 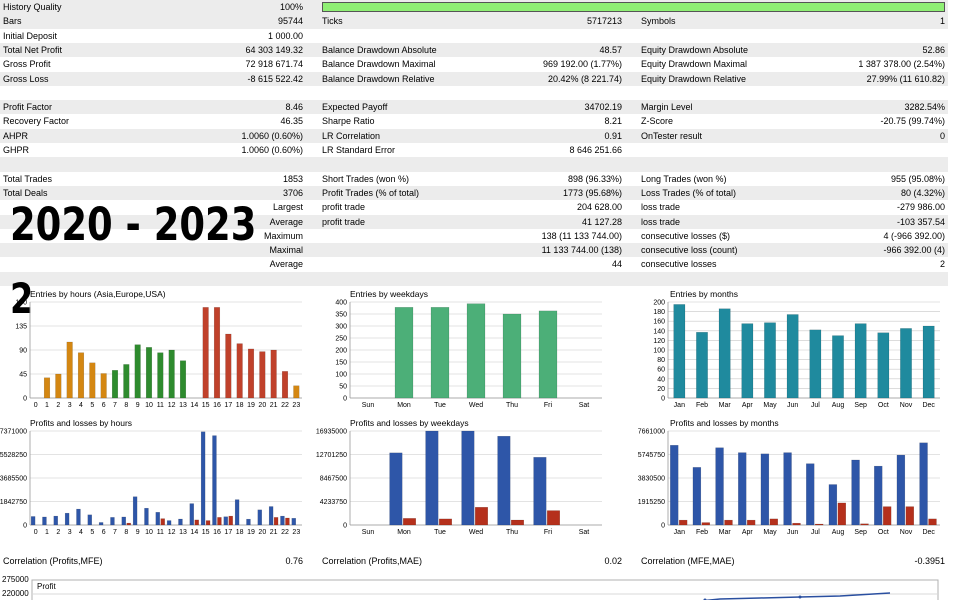 What do you see at coordinates (613, 561) in the screenshot?
I see `corr-profits-mae-value: 0.02` at bounding box center [613, 561].